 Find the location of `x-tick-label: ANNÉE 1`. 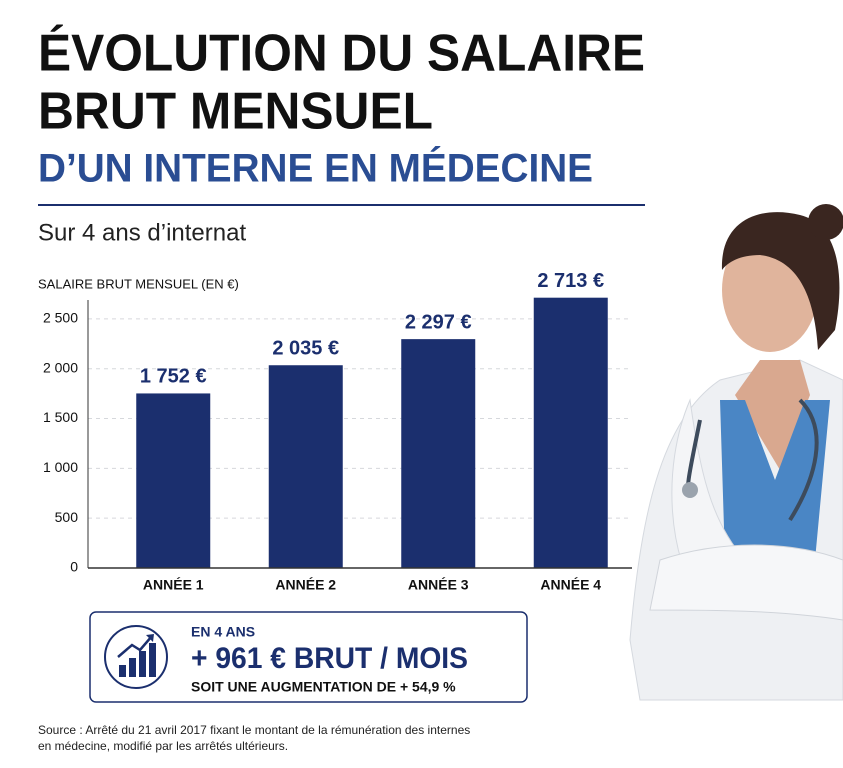

x-tick-label: ANNÉE 1 is located at coordinates (173, 585).